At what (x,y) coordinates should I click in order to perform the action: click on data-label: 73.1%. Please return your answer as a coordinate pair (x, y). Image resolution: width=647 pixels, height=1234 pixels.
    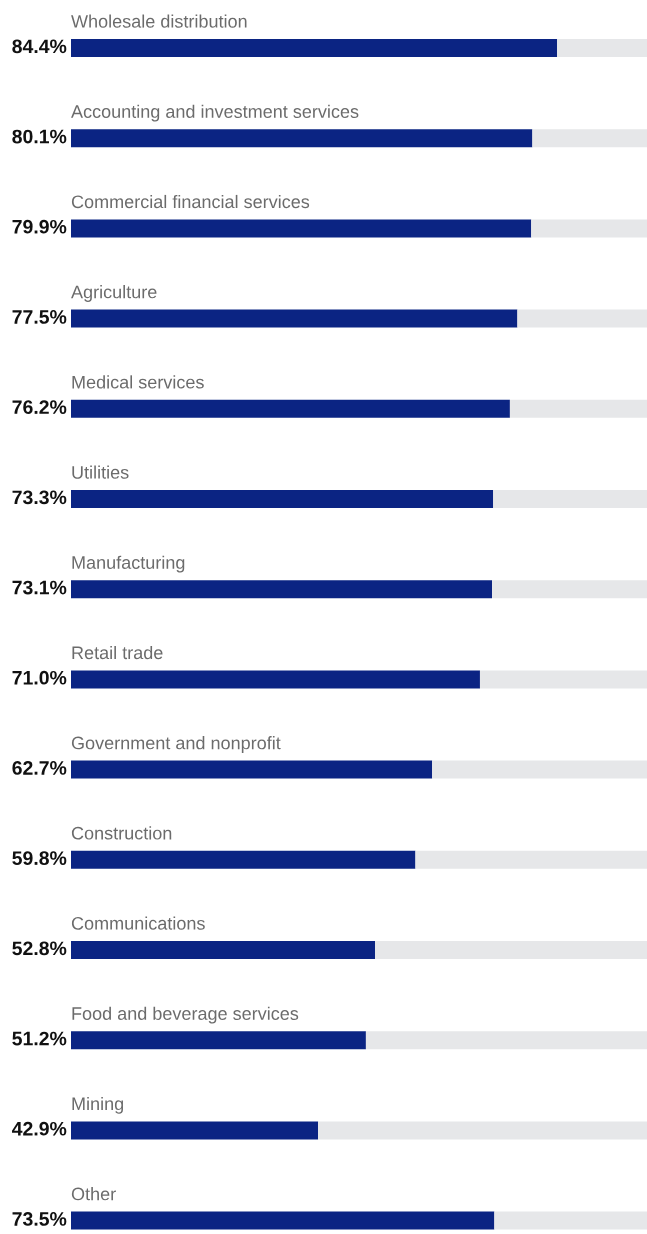
    Looking at the image, I should click on (39, 587).